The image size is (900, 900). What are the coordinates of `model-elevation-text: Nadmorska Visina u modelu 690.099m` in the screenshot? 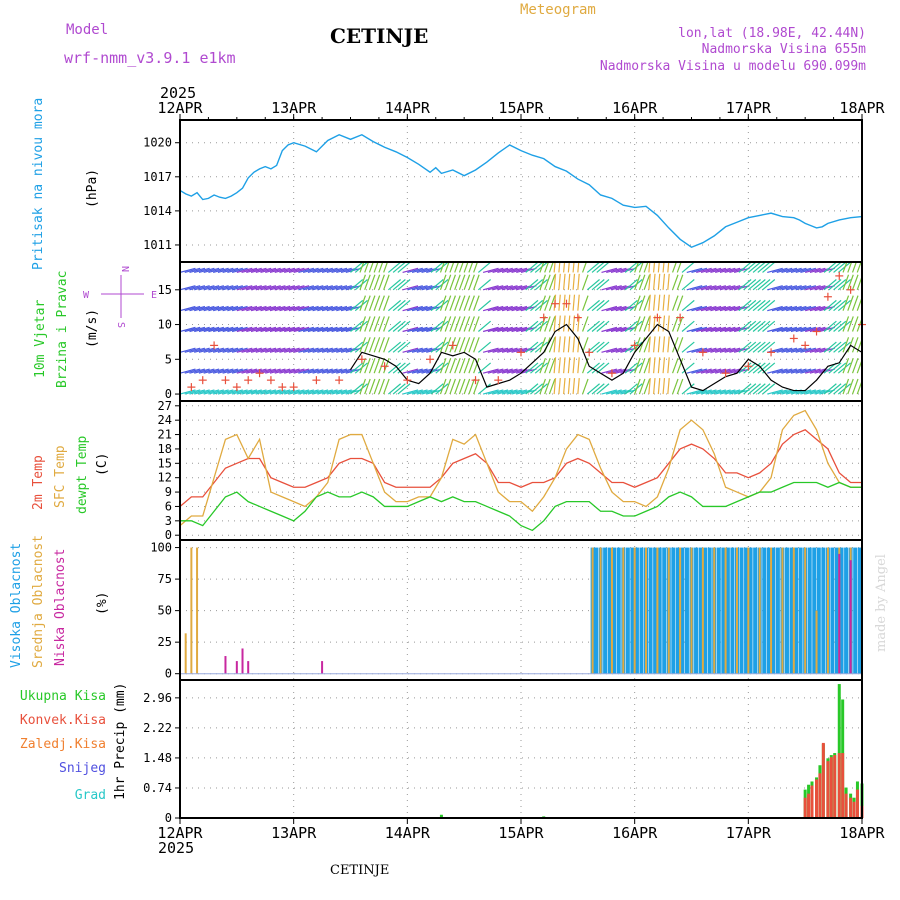 It's located at (733, 66).